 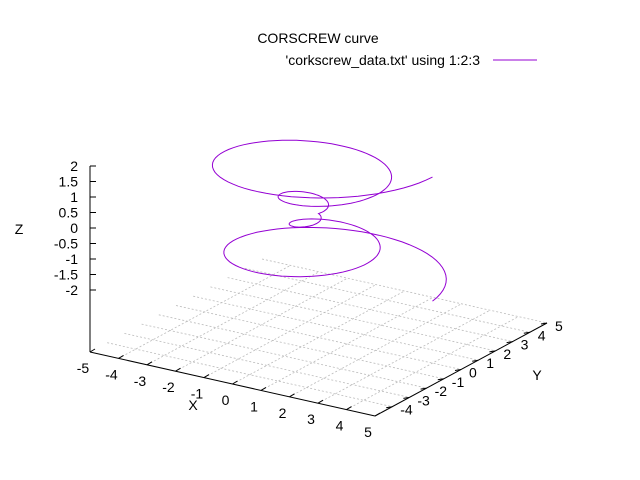 I want to click on y-tick-label: 0, so click(x=473, y=373).